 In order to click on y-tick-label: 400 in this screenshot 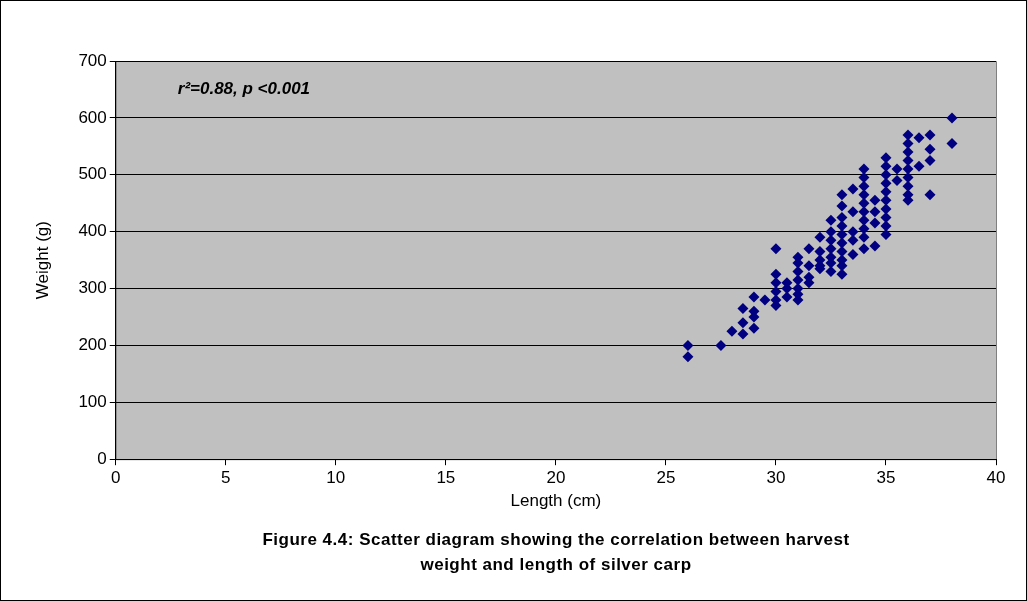, I will do `click(92, 231)`.